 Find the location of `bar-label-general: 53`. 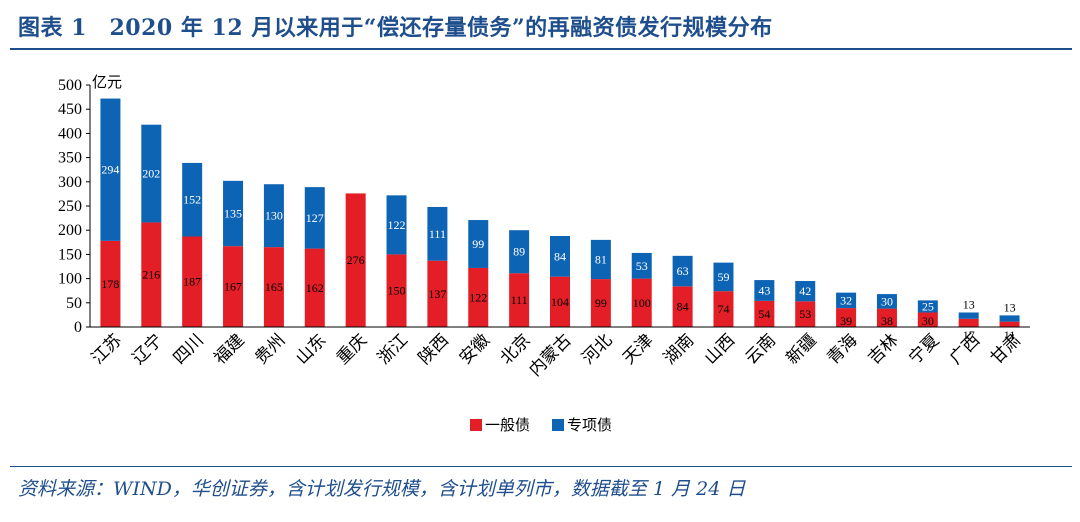

bar-label-general: 53 is located at coordinates (805, 314).